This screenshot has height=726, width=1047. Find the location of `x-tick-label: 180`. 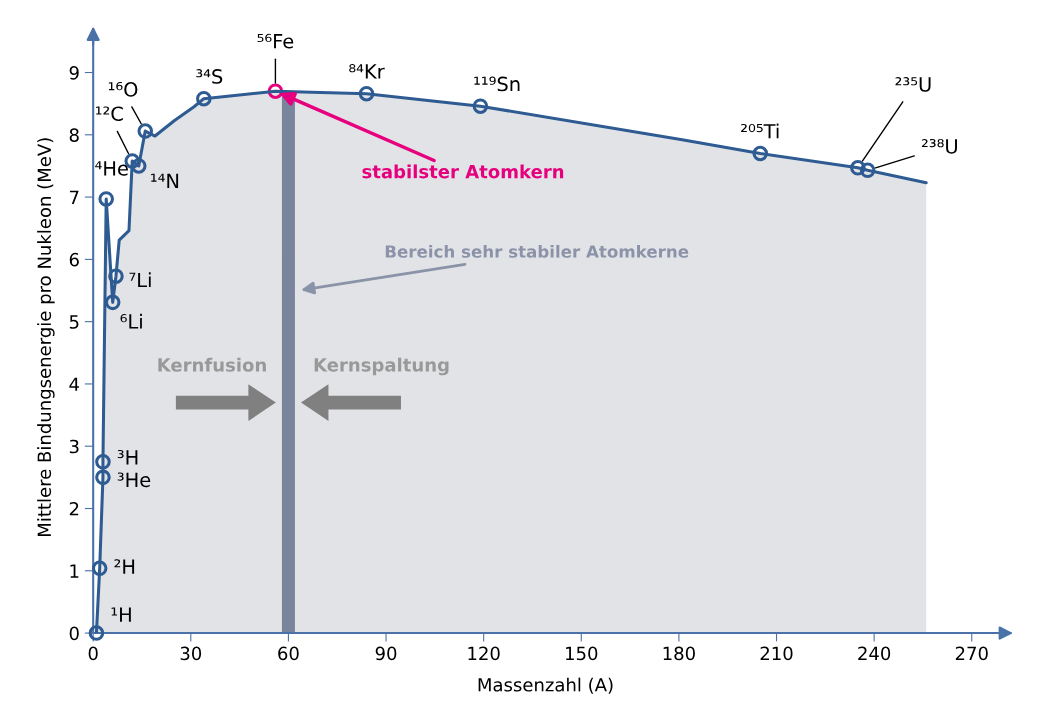

x-tick-label: 180 is located at coordinates (679, 653).